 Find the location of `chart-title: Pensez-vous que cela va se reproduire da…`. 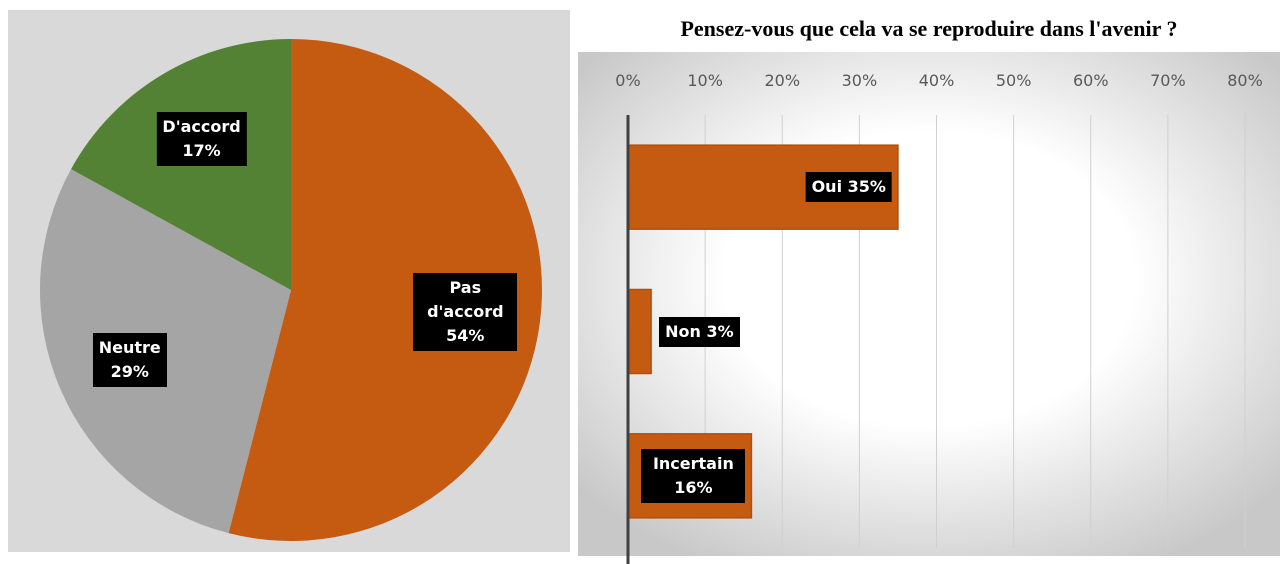

chart-title: Pensez-vous que cela va se reproduire da… is located at coordinates (928, 28).